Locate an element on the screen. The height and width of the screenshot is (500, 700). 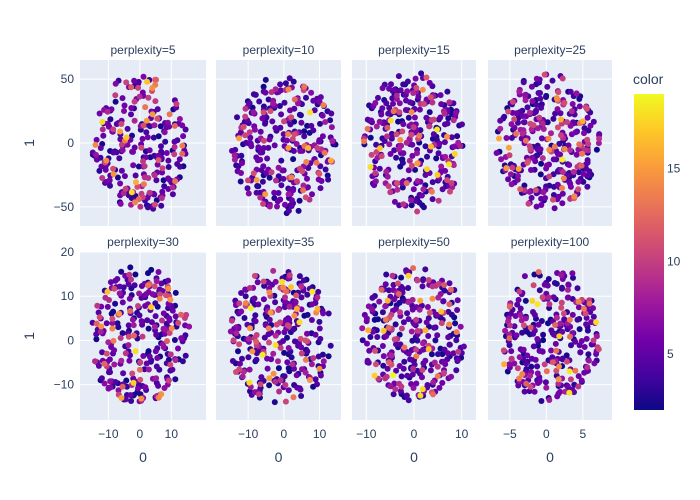
y-tick-label: 0 is located at coordinates (70, 340).